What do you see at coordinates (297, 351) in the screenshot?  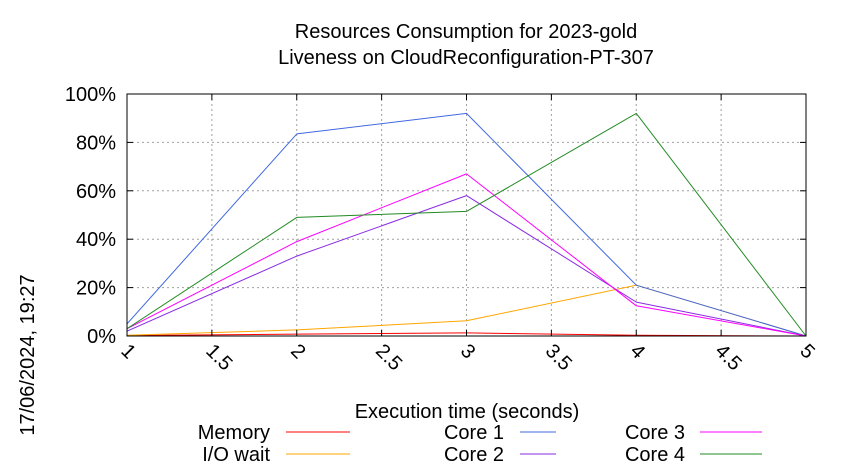 I see `x-tick-label: 2` at bounding box center [297, 351].